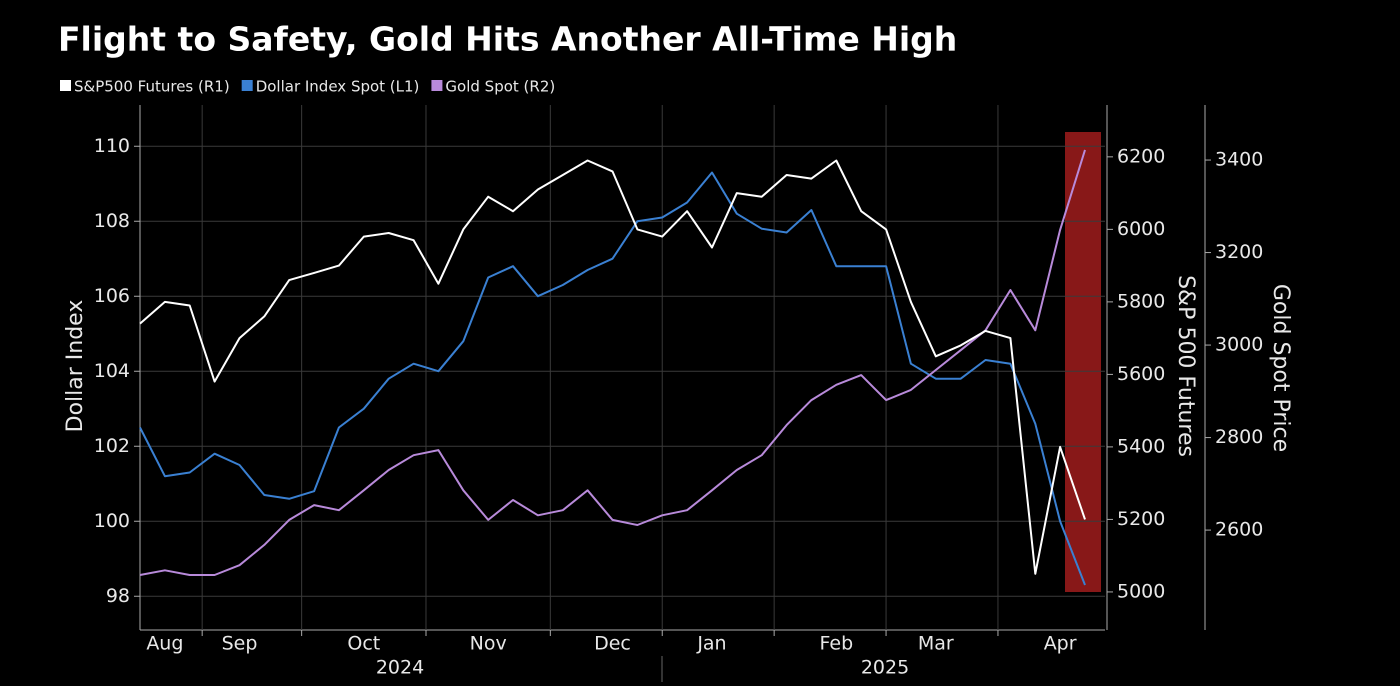 This screenshot has height=686, width=1400. What do you see at coordinates (1280, 368) in the screenshot?
I see `y3-axis-title: Gold Spot Price` at bounding box center [1280, 368].